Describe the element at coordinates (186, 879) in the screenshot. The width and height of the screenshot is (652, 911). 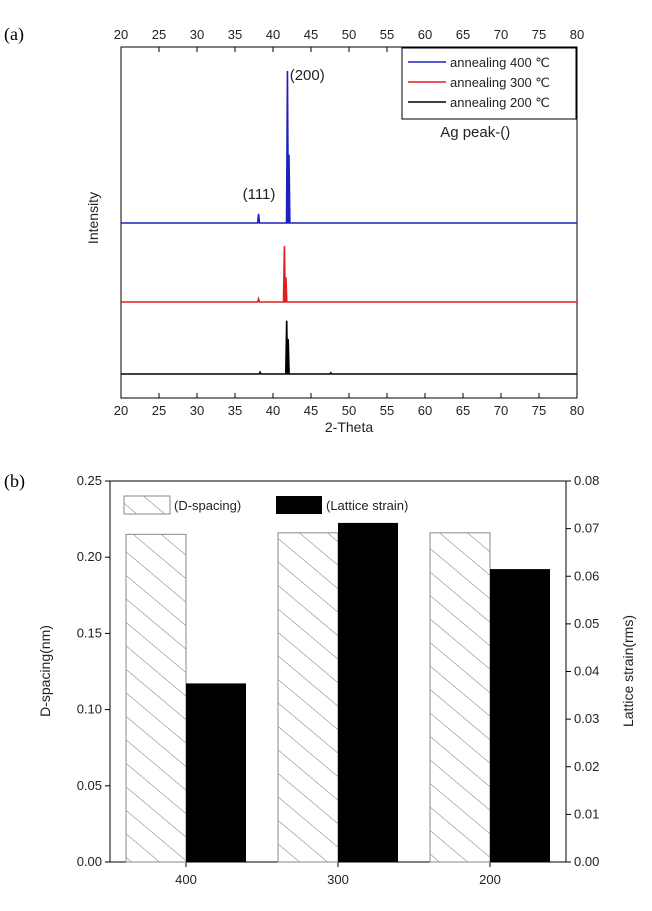
I see `category-label: 400` at that location.